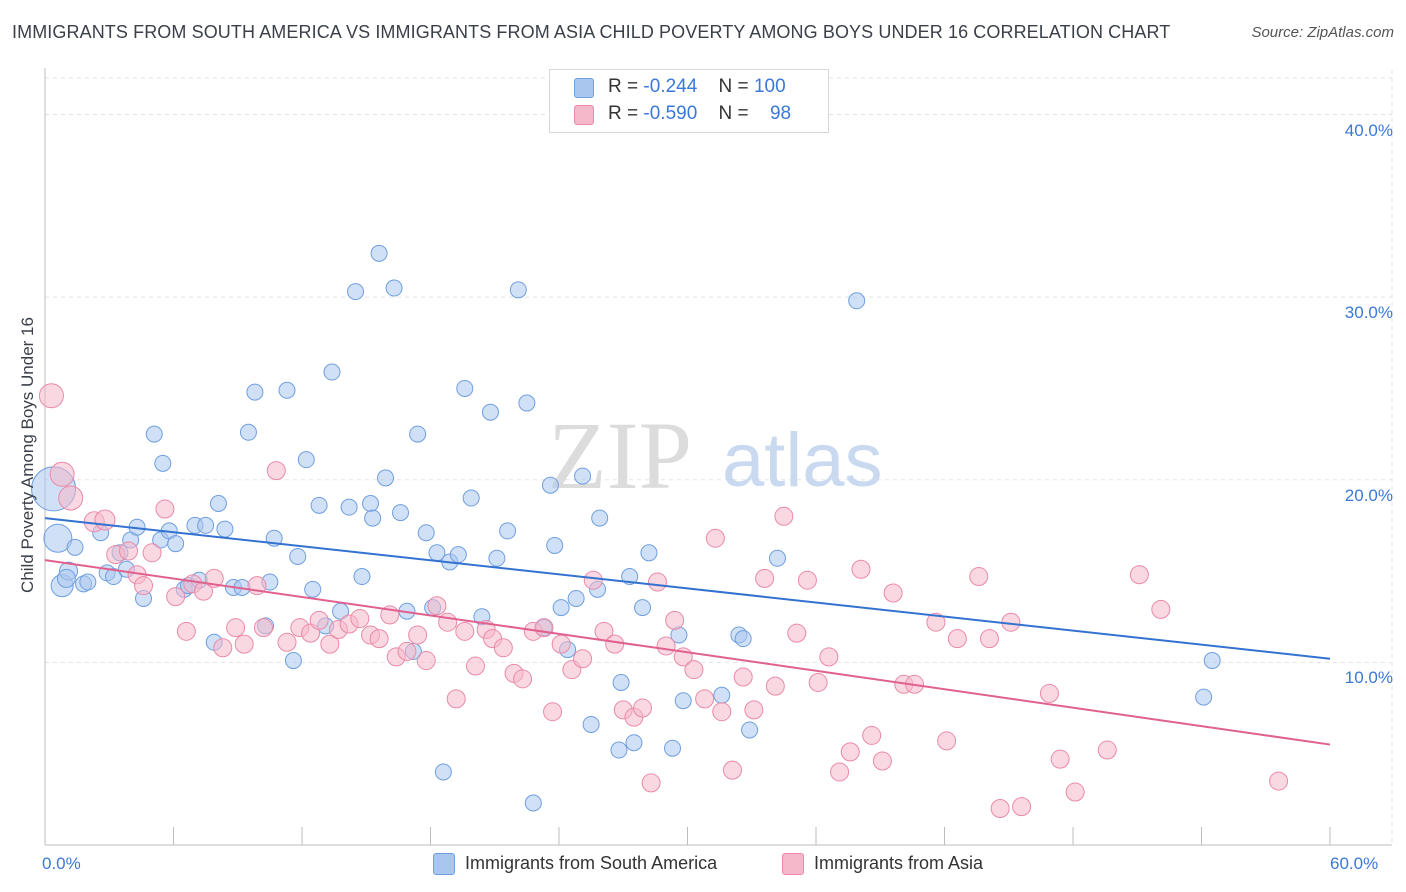 The width and height of the screenshot is (1406, 892). What do you see at coordinates (1368, 495) in the screenshot?
I see `y-tick-label: 20.0%` at bounding box center [1368, 495].